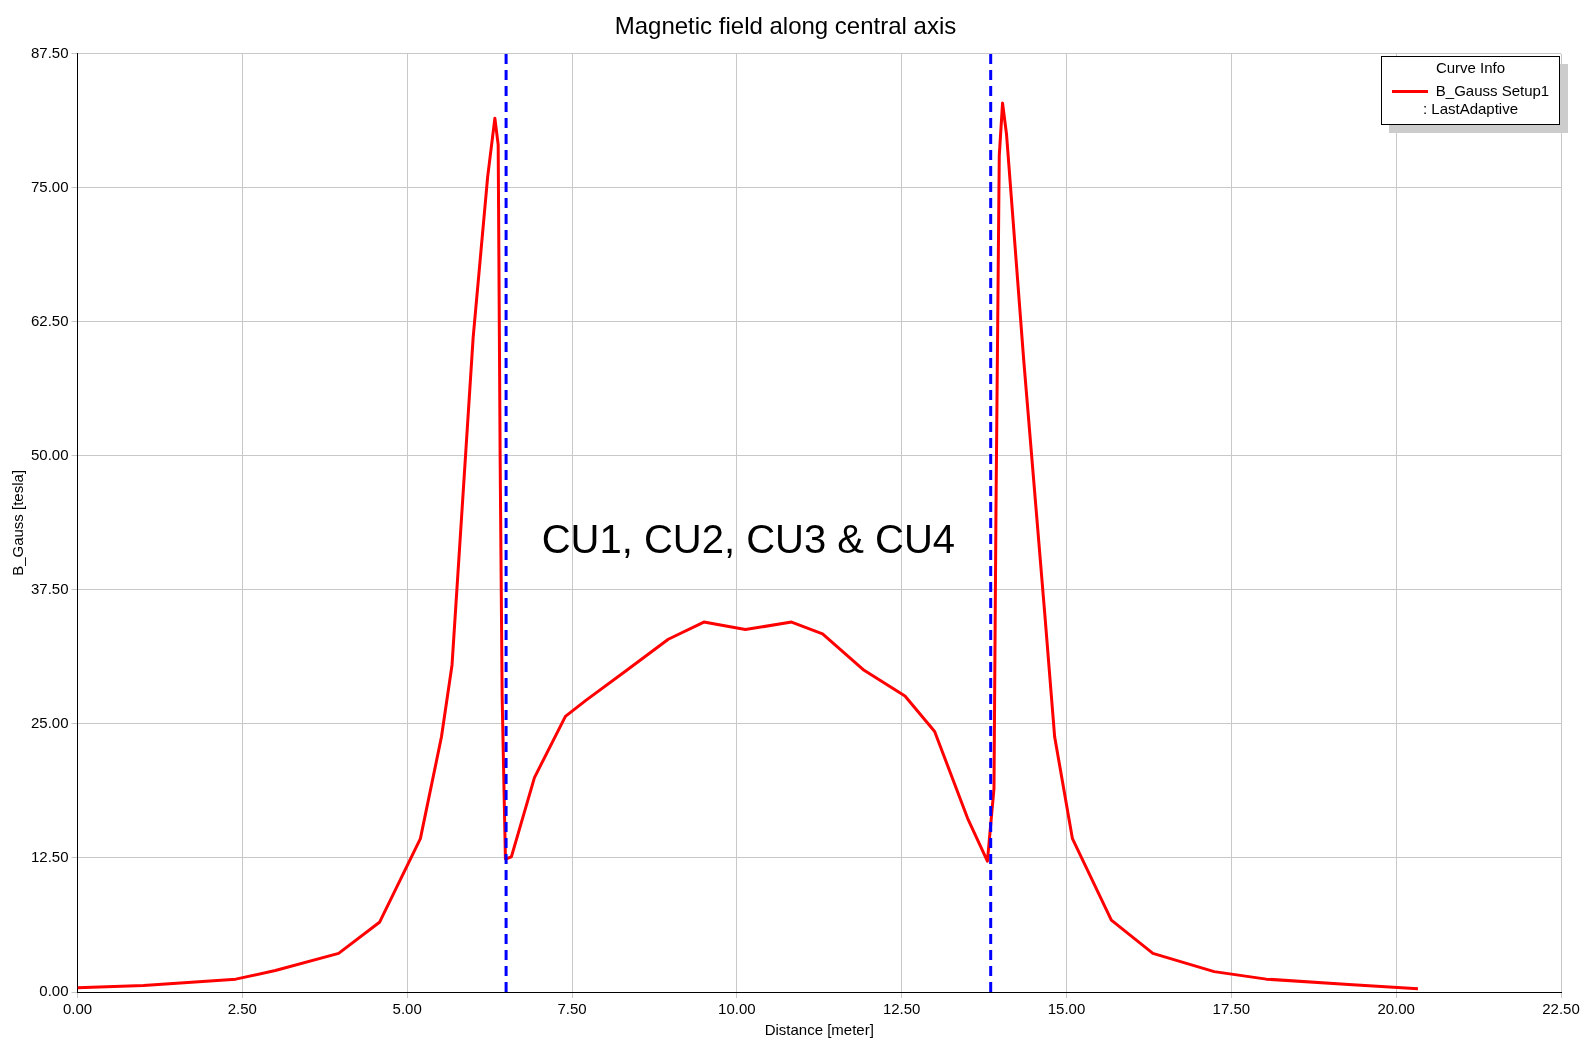 The height and width of the screenshot is (1045, 1596). Describe the element at coordinates (49, 857) in the screenshot. I see `y-tick-label: 12.50` at that location.